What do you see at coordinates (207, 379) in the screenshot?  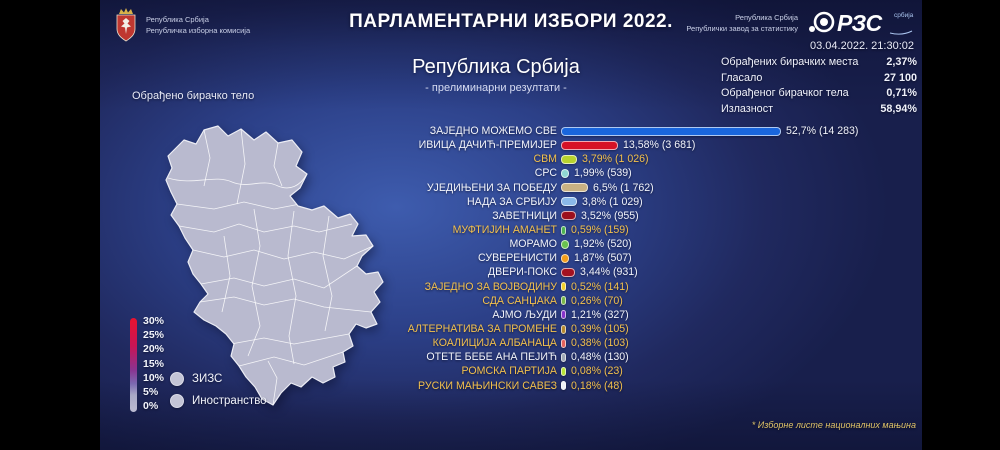 I see `legend-label: ЗИЗС` at bounding box center [207, 379].